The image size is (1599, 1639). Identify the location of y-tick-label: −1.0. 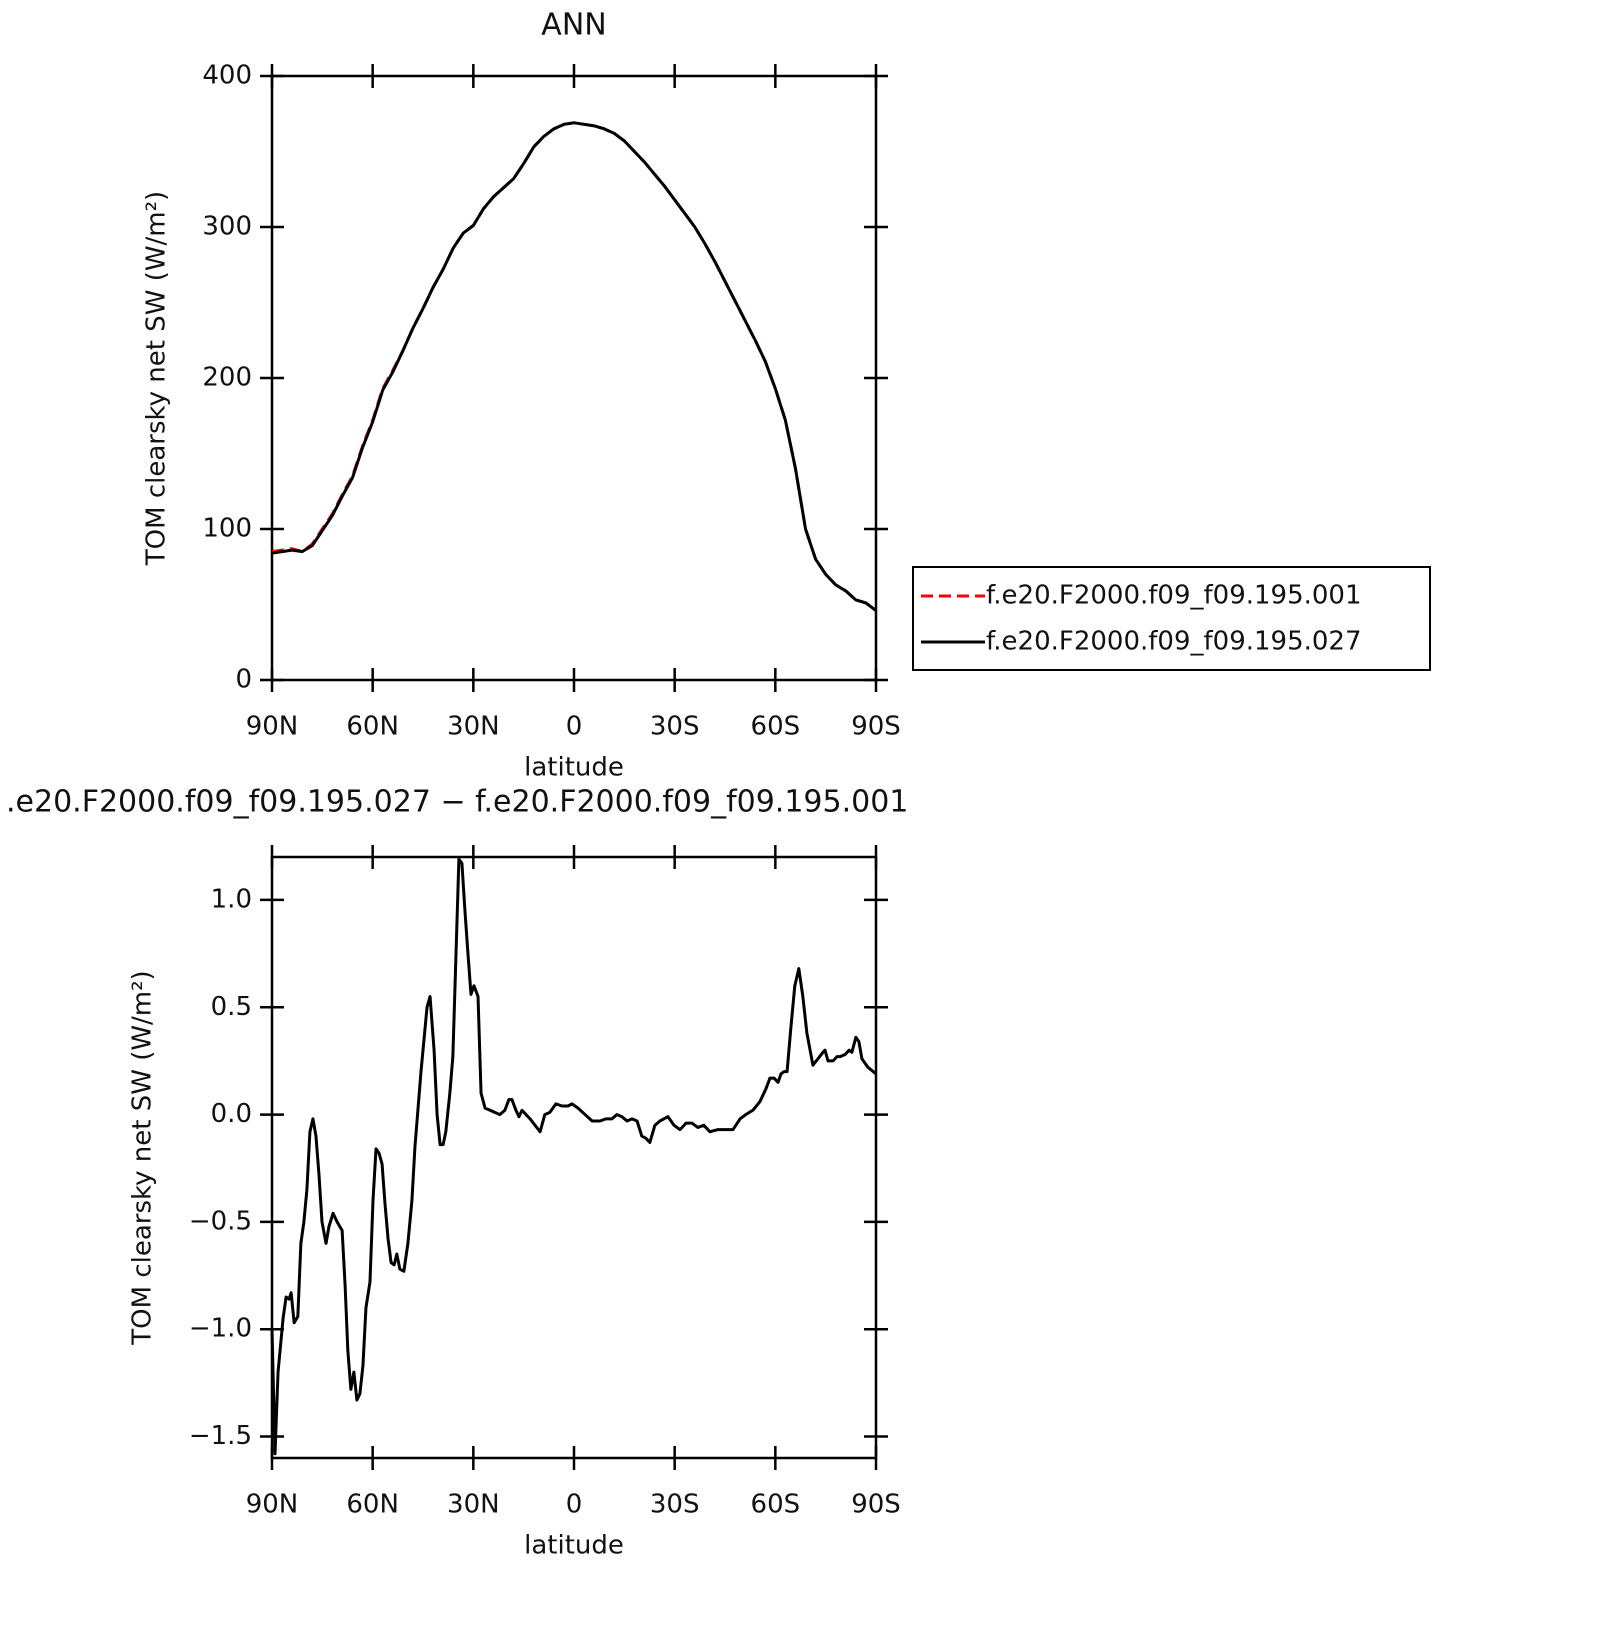
(220, 1329).